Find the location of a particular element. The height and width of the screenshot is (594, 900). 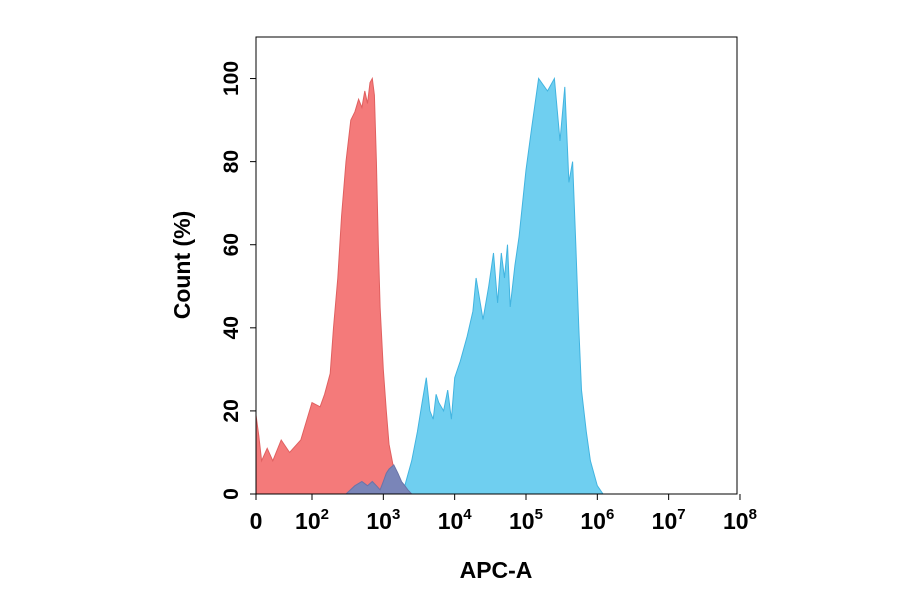

x-tick-label: 10³ is located at coordinates (383, 520).